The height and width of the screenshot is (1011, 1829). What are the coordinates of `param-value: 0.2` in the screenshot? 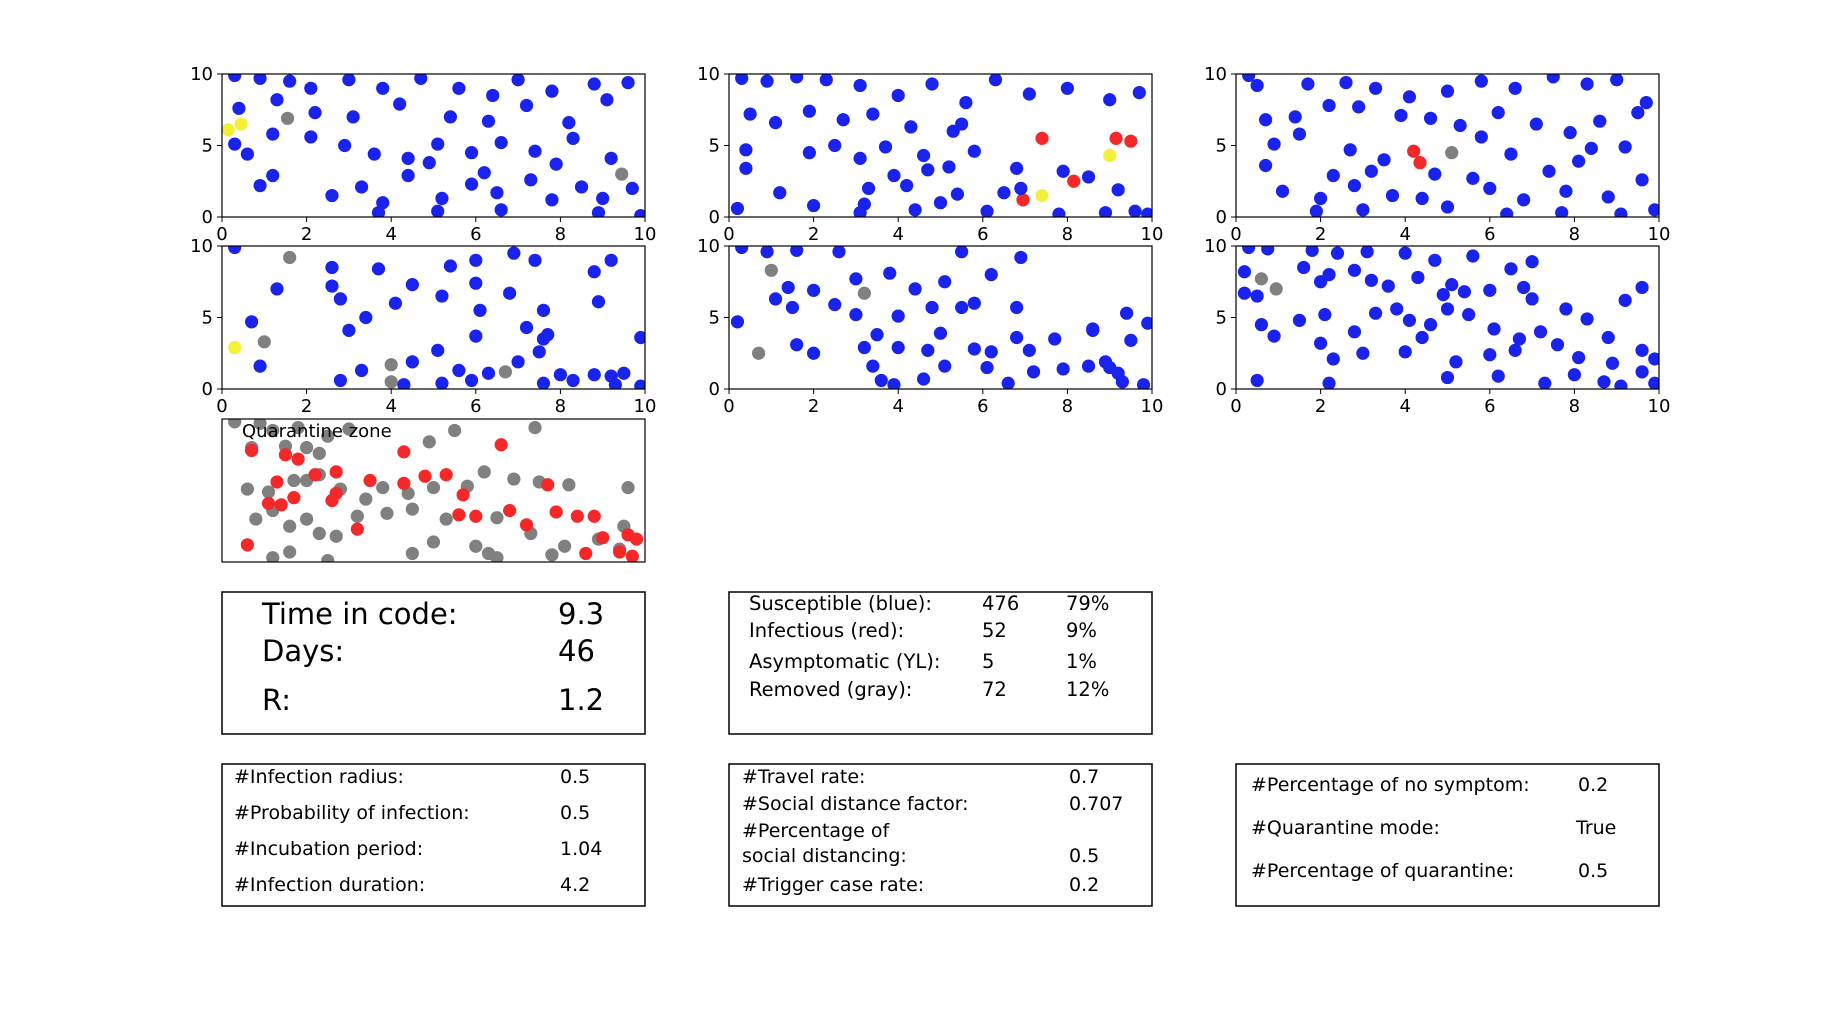 It's located at (1593, 785).